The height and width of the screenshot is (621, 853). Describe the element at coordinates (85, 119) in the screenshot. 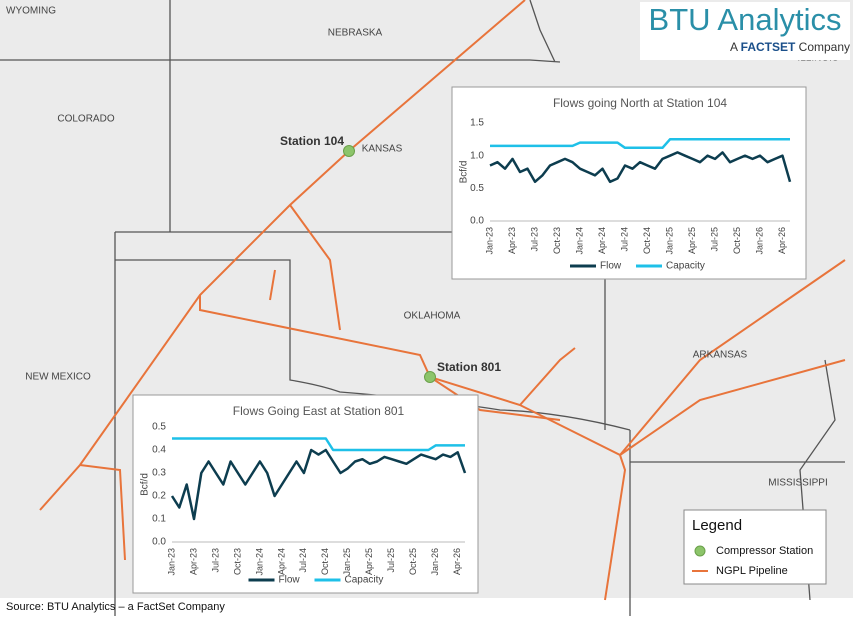

I see `state-label: COLORADO` at that location.